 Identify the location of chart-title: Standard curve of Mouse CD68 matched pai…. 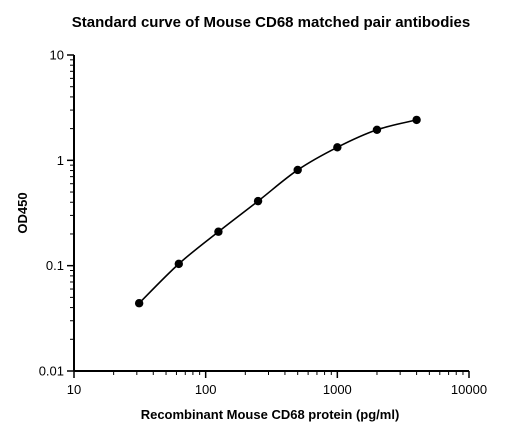
(271, 22).